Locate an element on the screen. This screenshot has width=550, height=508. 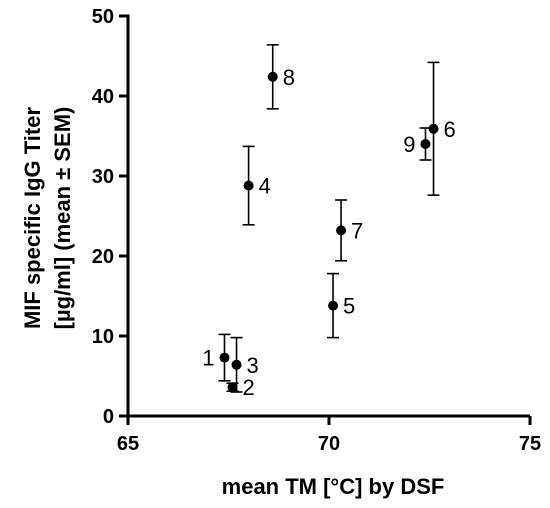
x-tick-label: 70 is located at coordinates (329, 444).